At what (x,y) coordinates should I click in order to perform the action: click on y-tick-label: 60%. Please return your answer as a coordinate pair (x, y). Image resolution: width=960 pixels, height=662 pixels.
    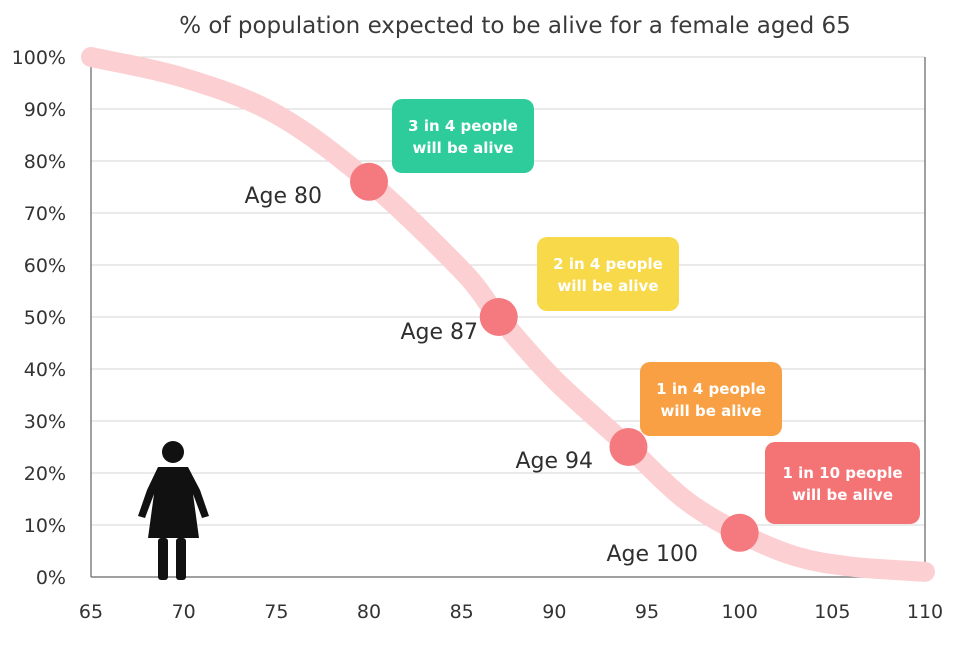
    Looking at the image, I should click on (45, 266).